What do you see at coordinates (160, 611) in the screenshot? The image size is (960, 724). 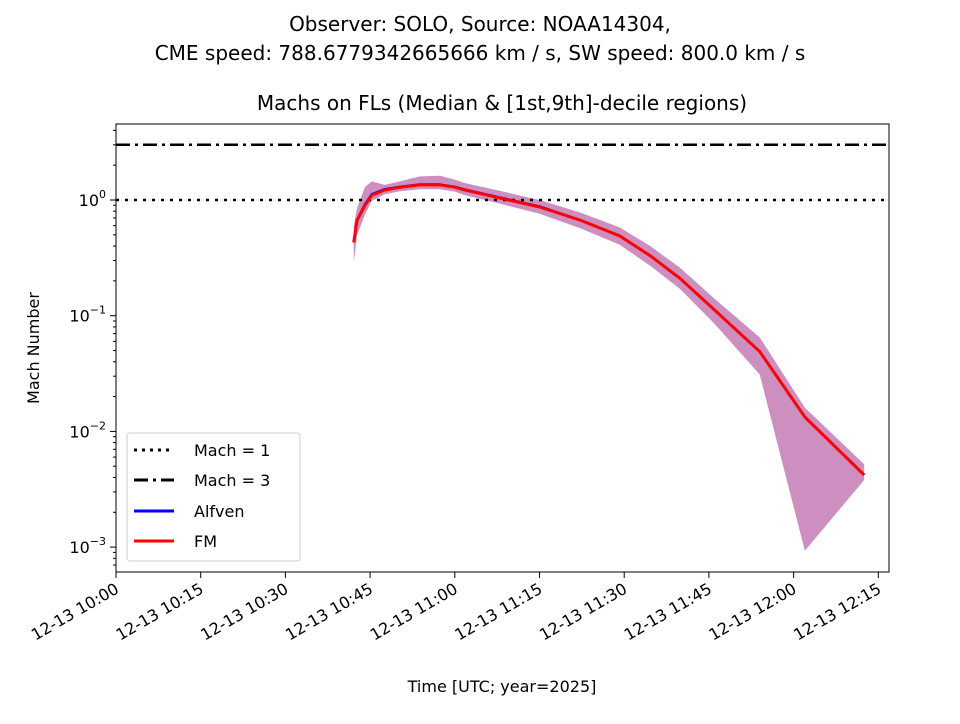 I see `x-tick-label: 12-13 10:15` at bounding box center [160, 611].